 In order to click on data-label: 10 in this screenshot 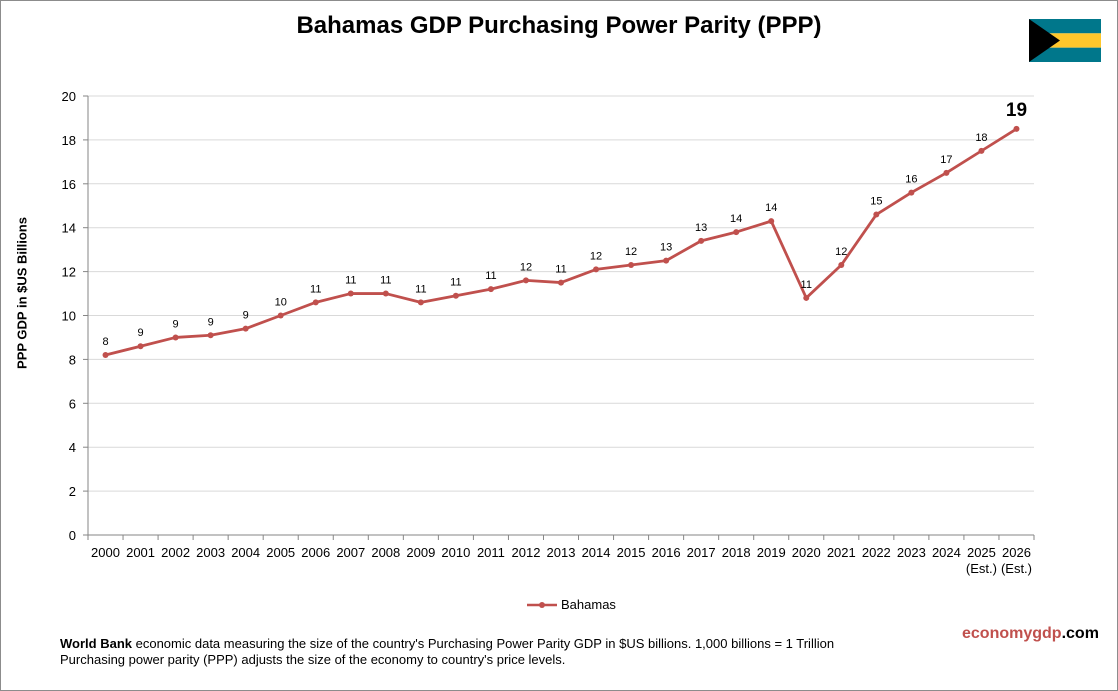, I will do `click(281, 303)`.